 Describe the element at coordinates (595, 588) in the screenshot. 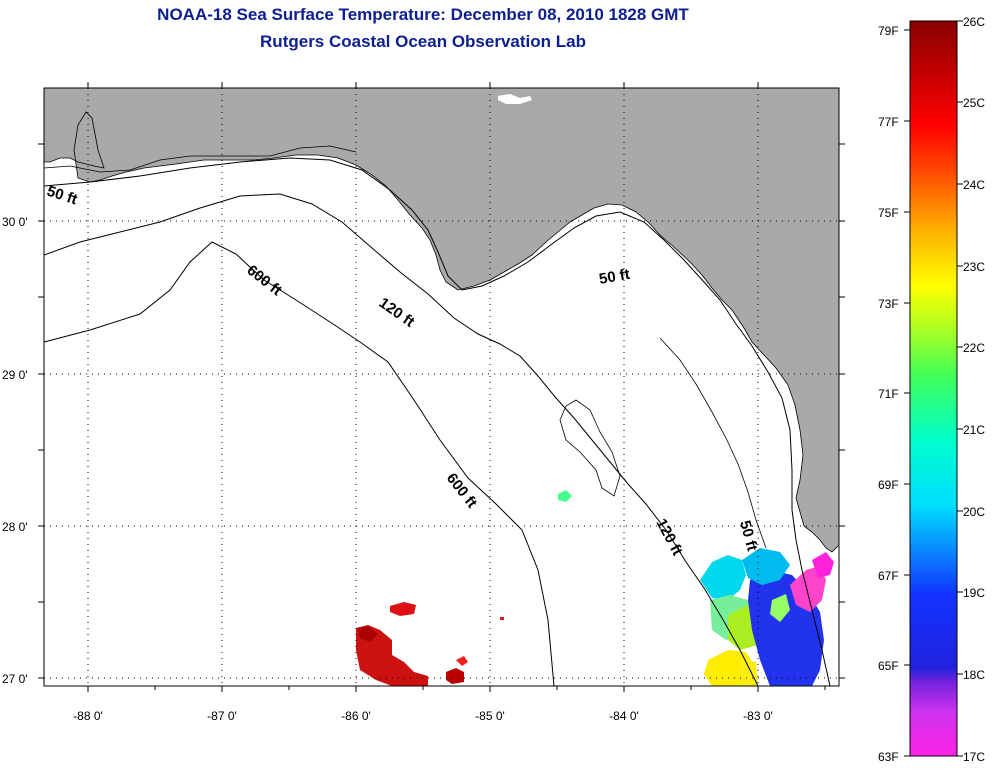

I see `sst-data-patches` at that location.